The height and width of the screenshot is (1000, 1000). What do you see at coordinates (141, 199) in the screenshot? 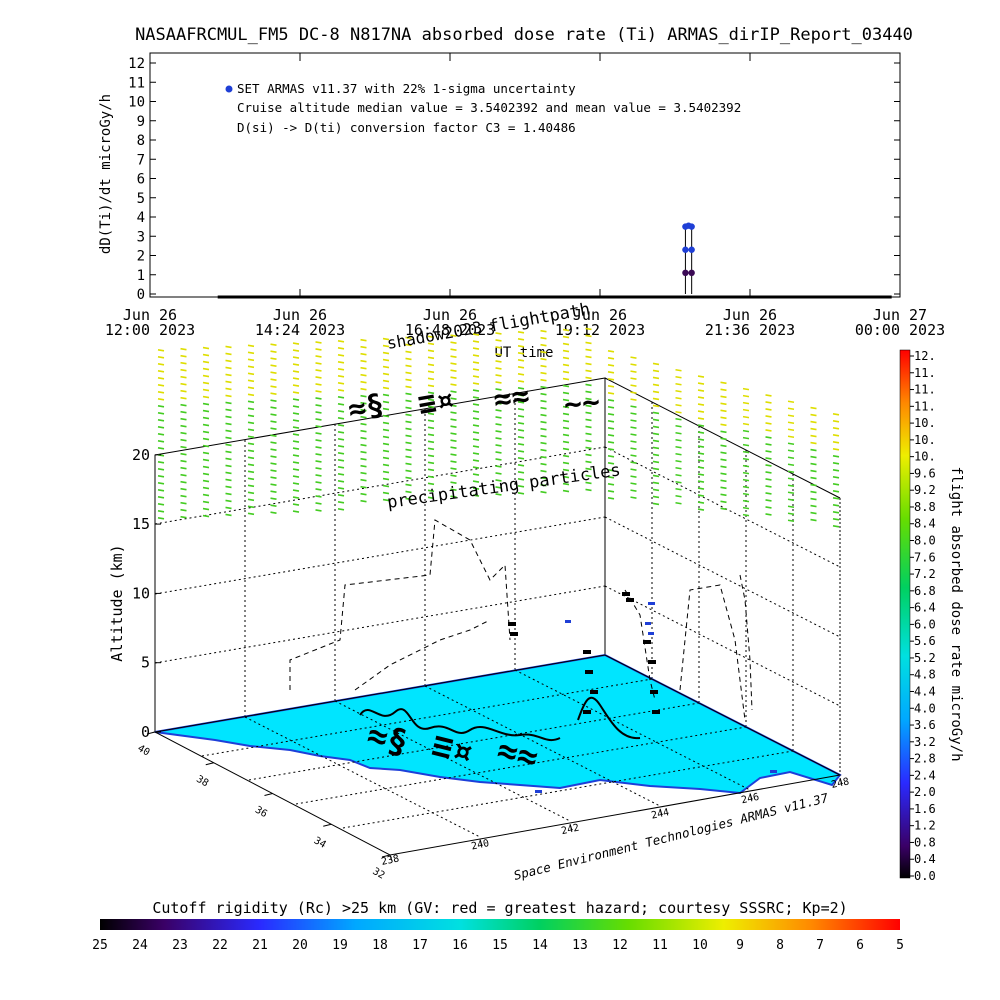
I see `dose-y-tick-label: 5` at bounding box center [141, 199].